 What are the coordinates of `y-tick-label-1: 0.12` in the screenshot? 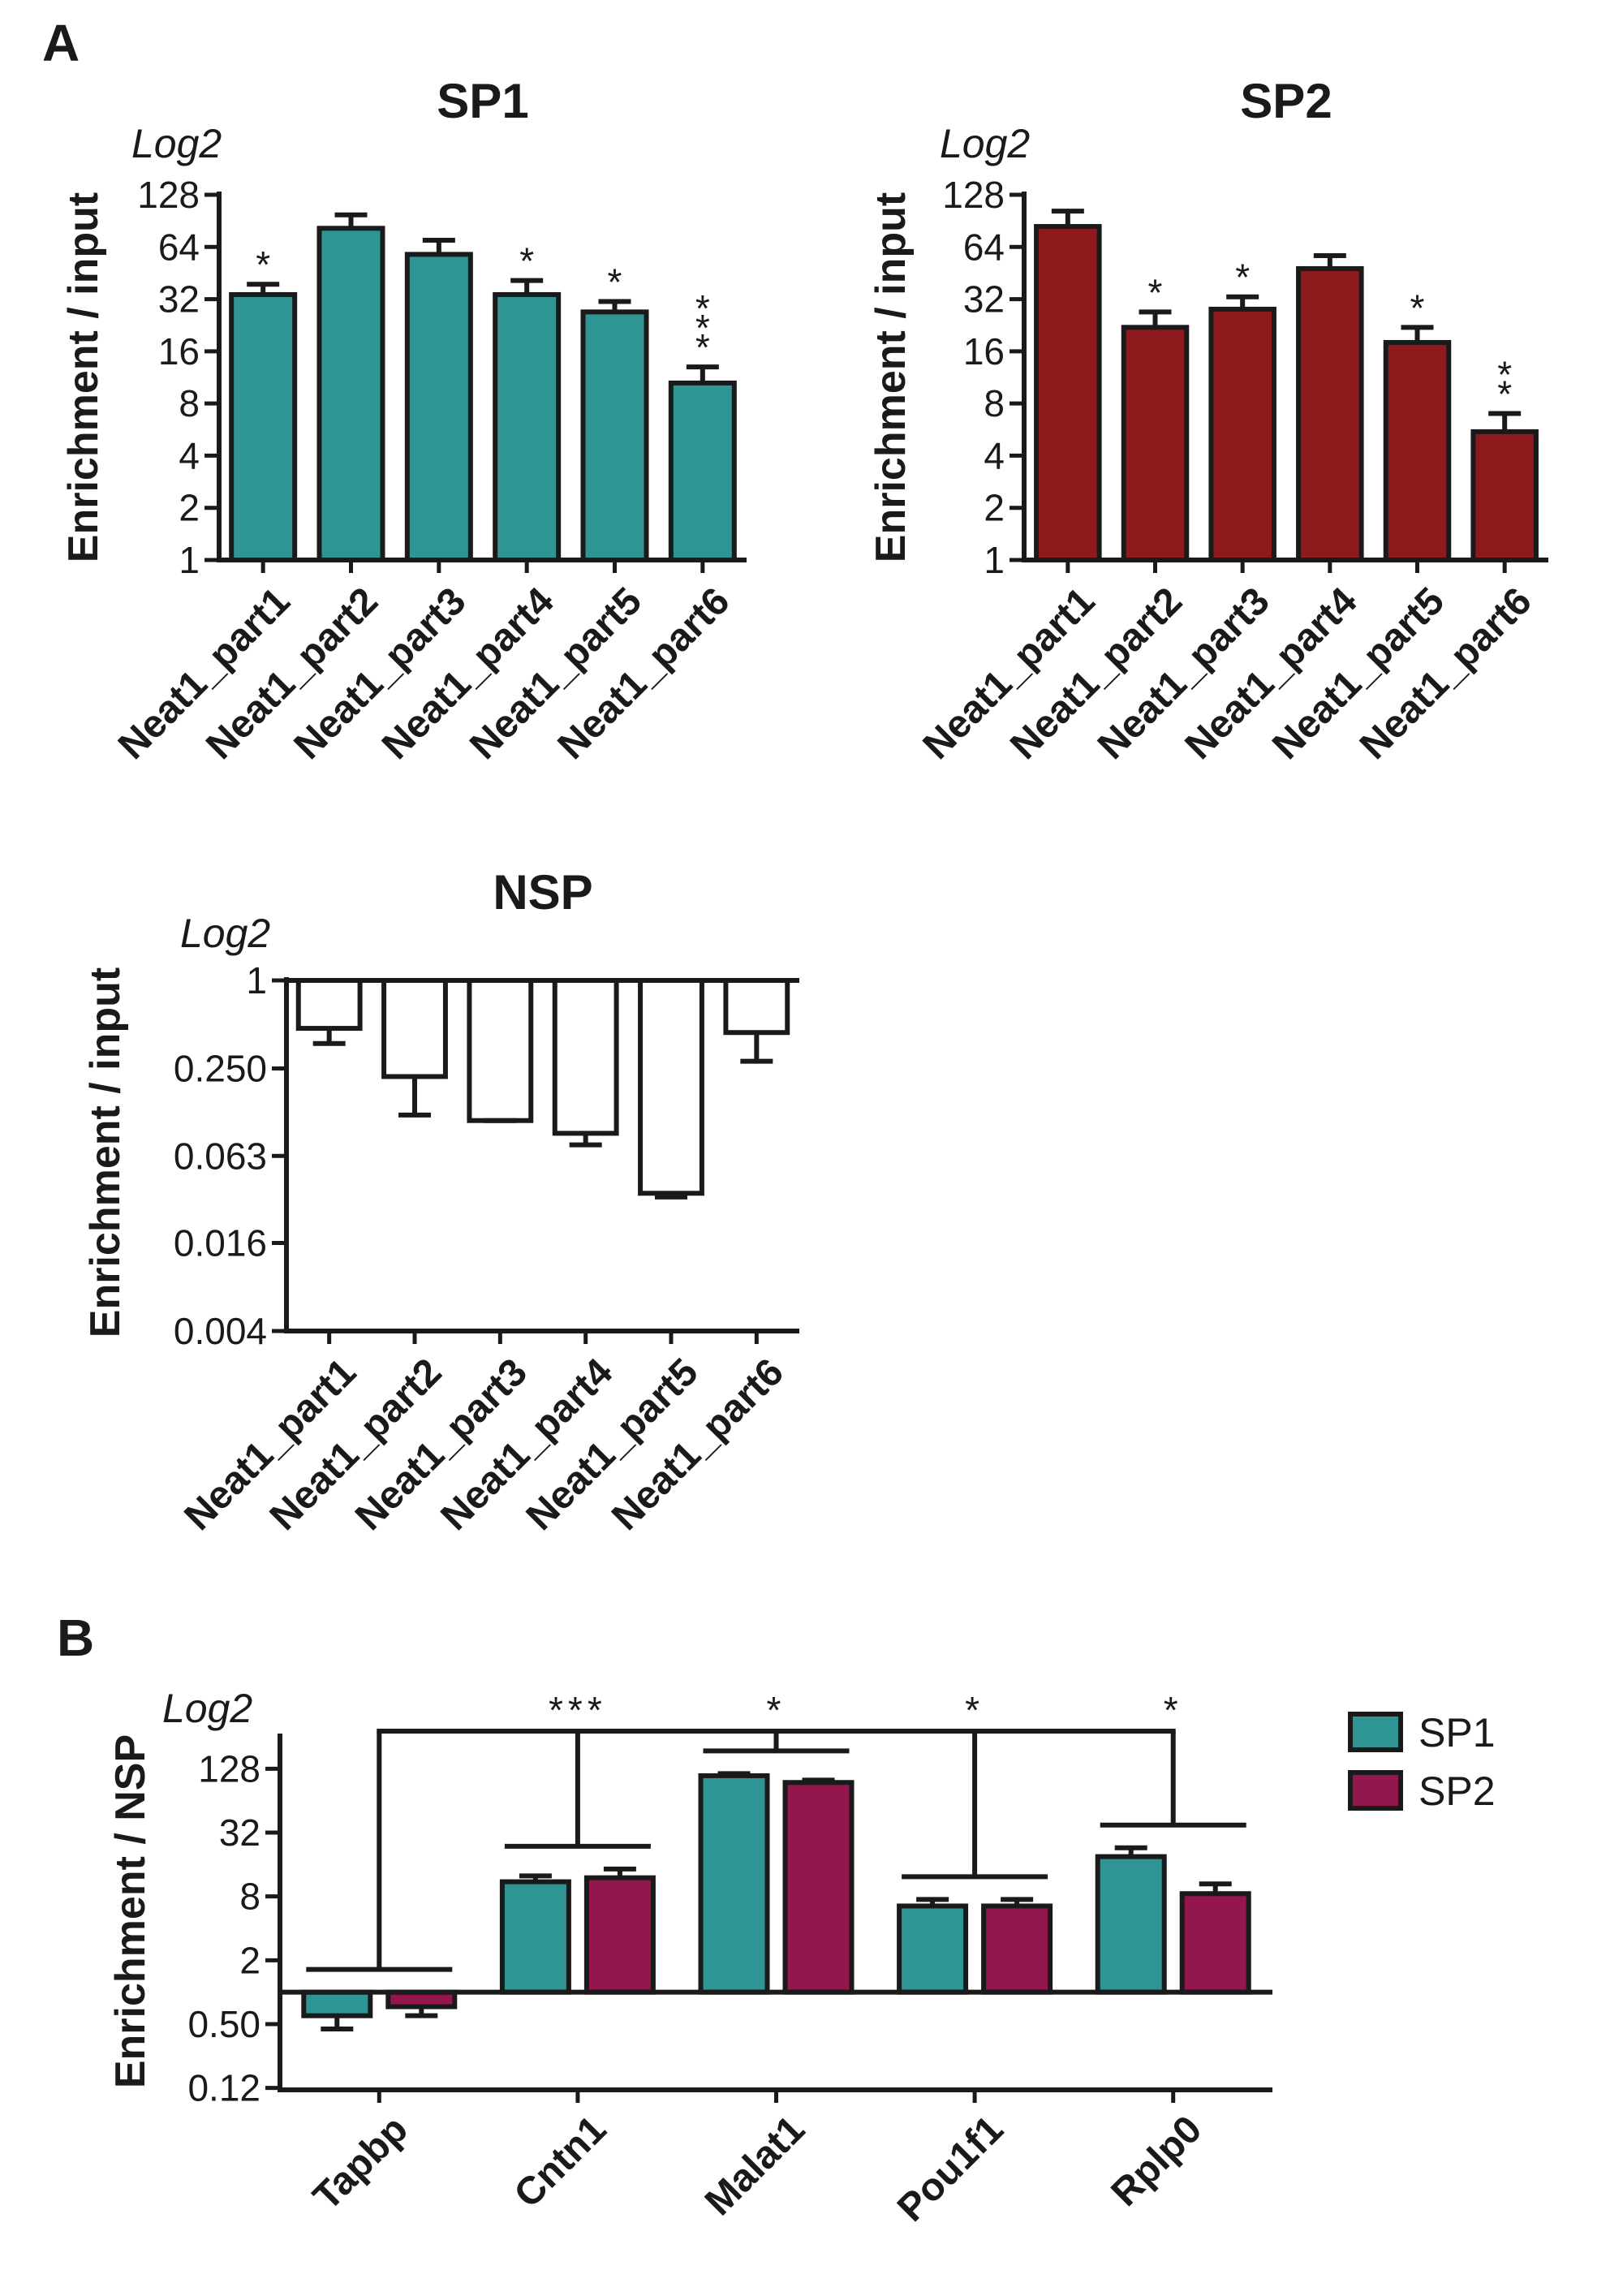 It's located at (223, 2088).